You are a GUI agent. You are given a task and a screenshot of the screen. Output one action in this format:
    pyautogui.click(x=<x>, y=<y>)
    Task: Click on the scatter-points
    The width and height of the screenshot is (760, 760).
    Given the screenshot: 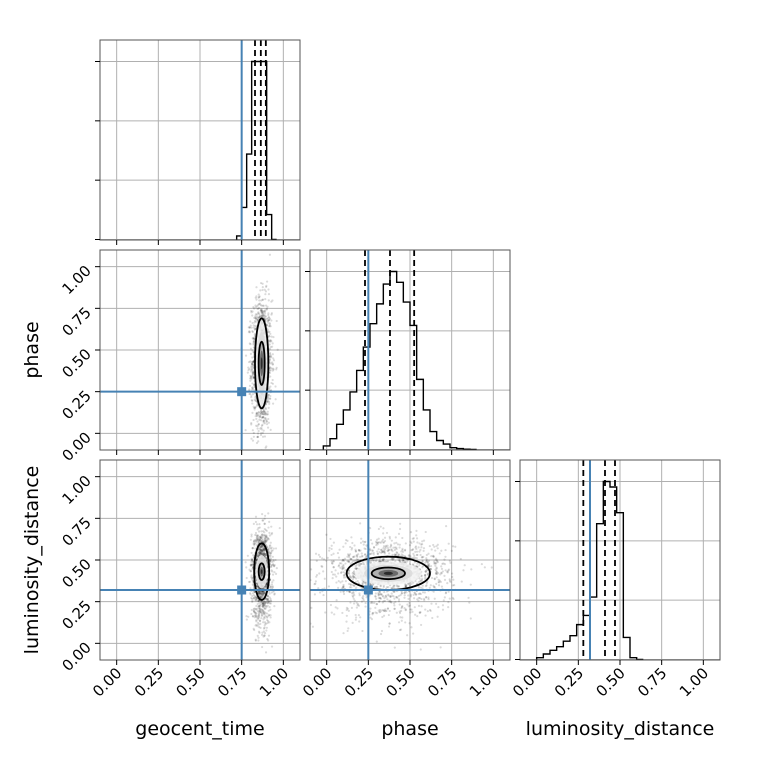 What is the action you would take?
    pyautogui.click(x=401, y=586)
    